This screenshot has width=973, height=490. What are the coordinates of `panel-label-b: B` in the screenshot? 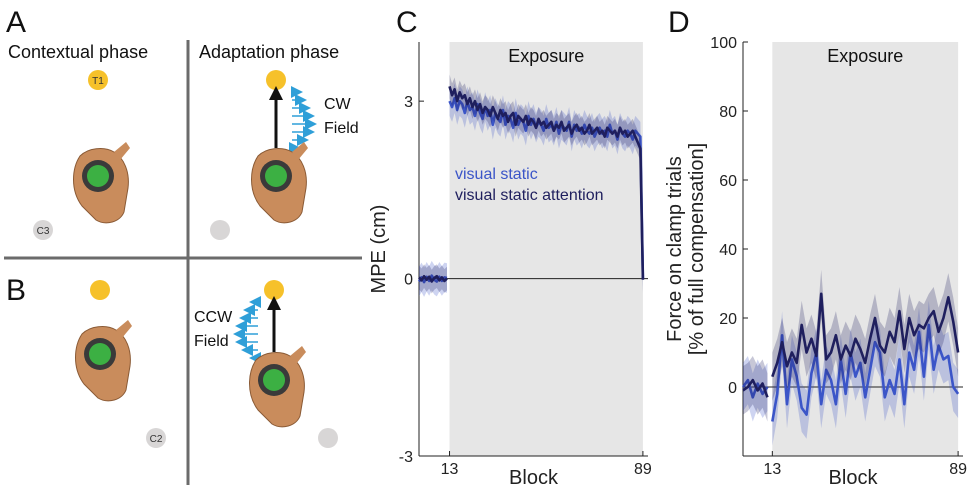 It's located at (16, 290).